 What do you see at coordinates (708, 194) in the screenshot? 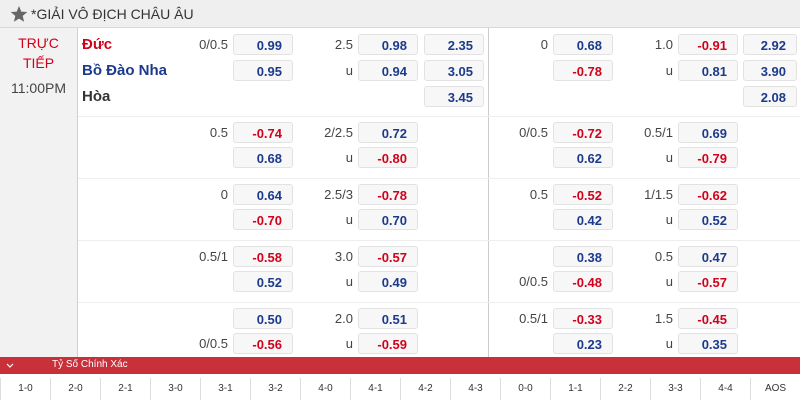
I see `odds-value: -0.62` at bounding box center [708, 194].